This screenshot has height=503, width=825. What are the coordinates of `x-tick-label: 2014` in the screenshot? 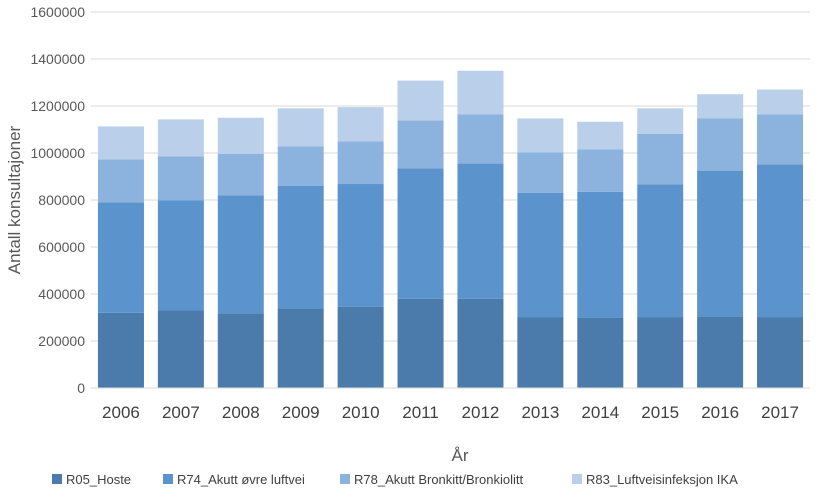 It's located at (600, 412).